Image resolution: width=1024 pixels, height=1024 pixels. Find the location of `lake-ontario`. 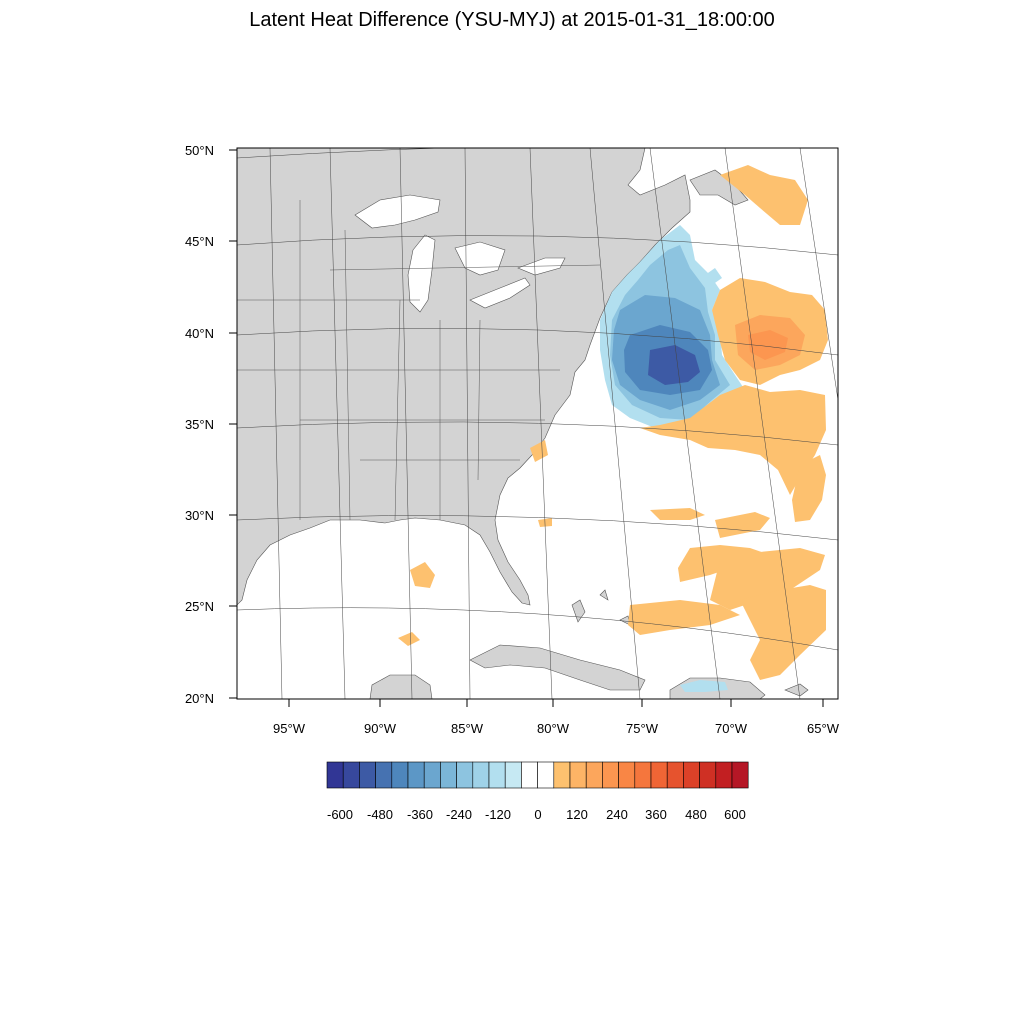

lake-ontario is located at coordinates (541, 266).